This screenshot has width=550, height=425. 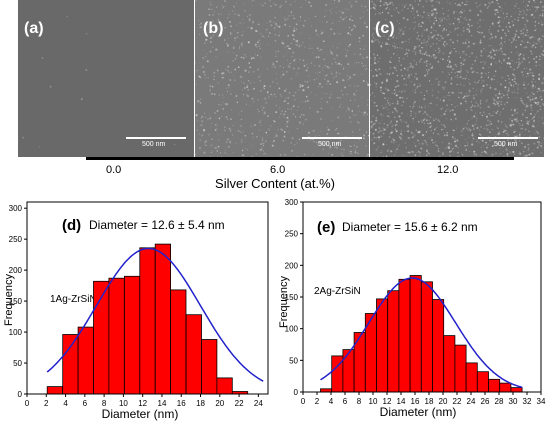 I want to click on hist-e-ylabel: Frequency, so click(x=284, y=302).